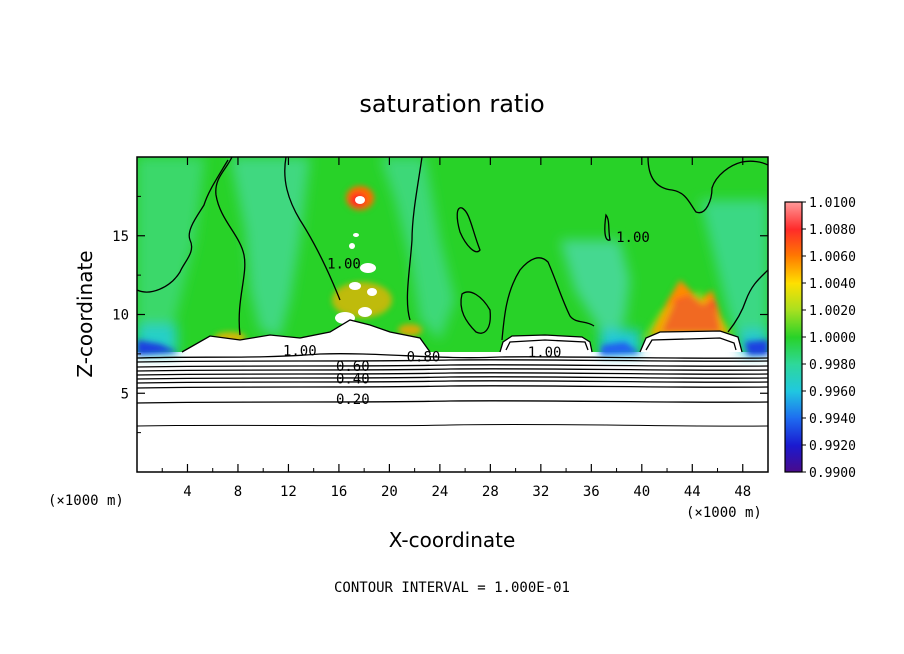  What do you see at coordinates (641, 492) in the screenshot?
I see `x-tick-label: 40` at bounding box center [641, 492].